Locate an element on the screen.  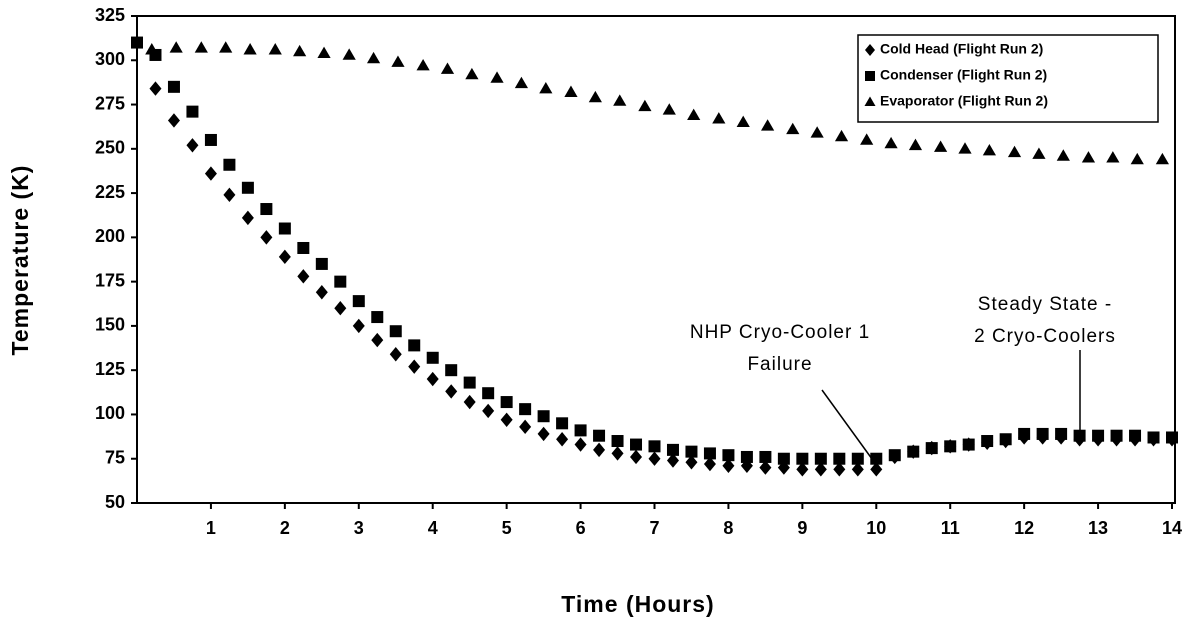
y-tick-label: 50 is located at coordinates (115, 502).